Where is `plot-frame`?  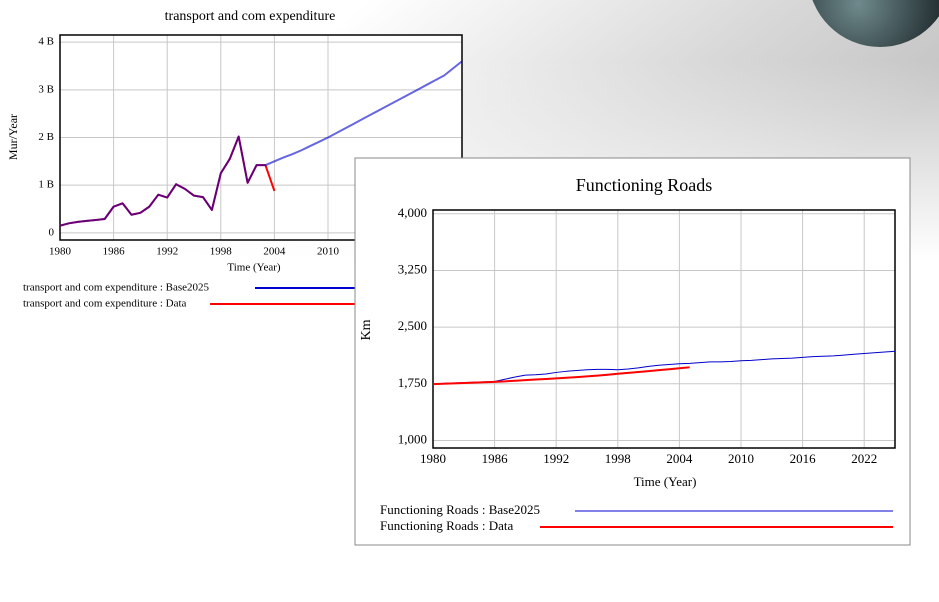
plot-frame is located at coordinates (261, 137).